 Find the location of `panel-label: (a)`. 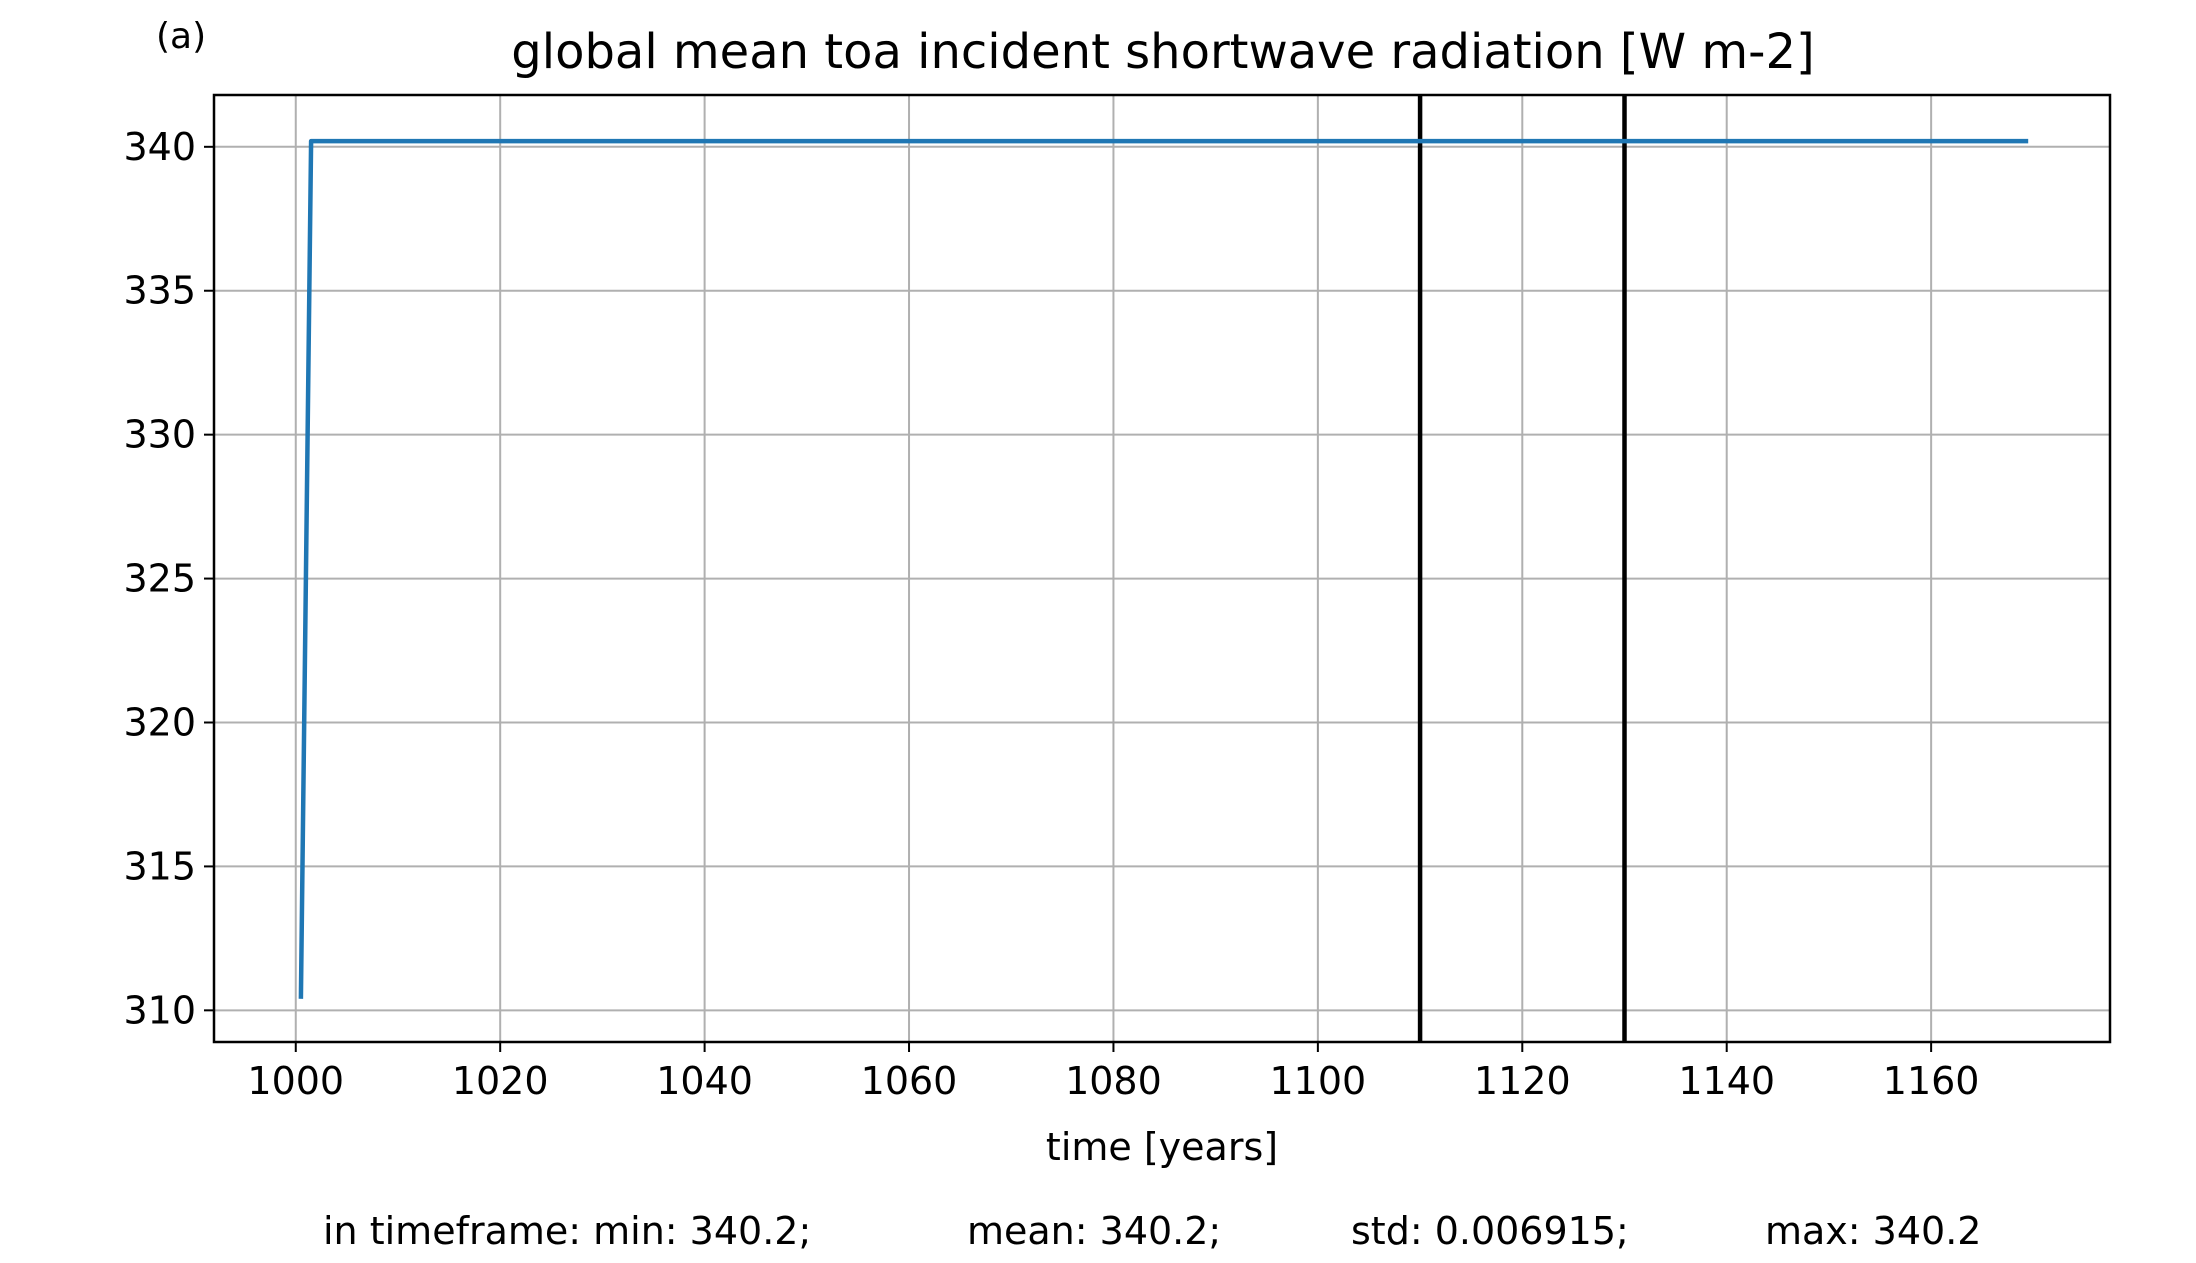

panel-label: (a) is located at coordinates (181, 36).